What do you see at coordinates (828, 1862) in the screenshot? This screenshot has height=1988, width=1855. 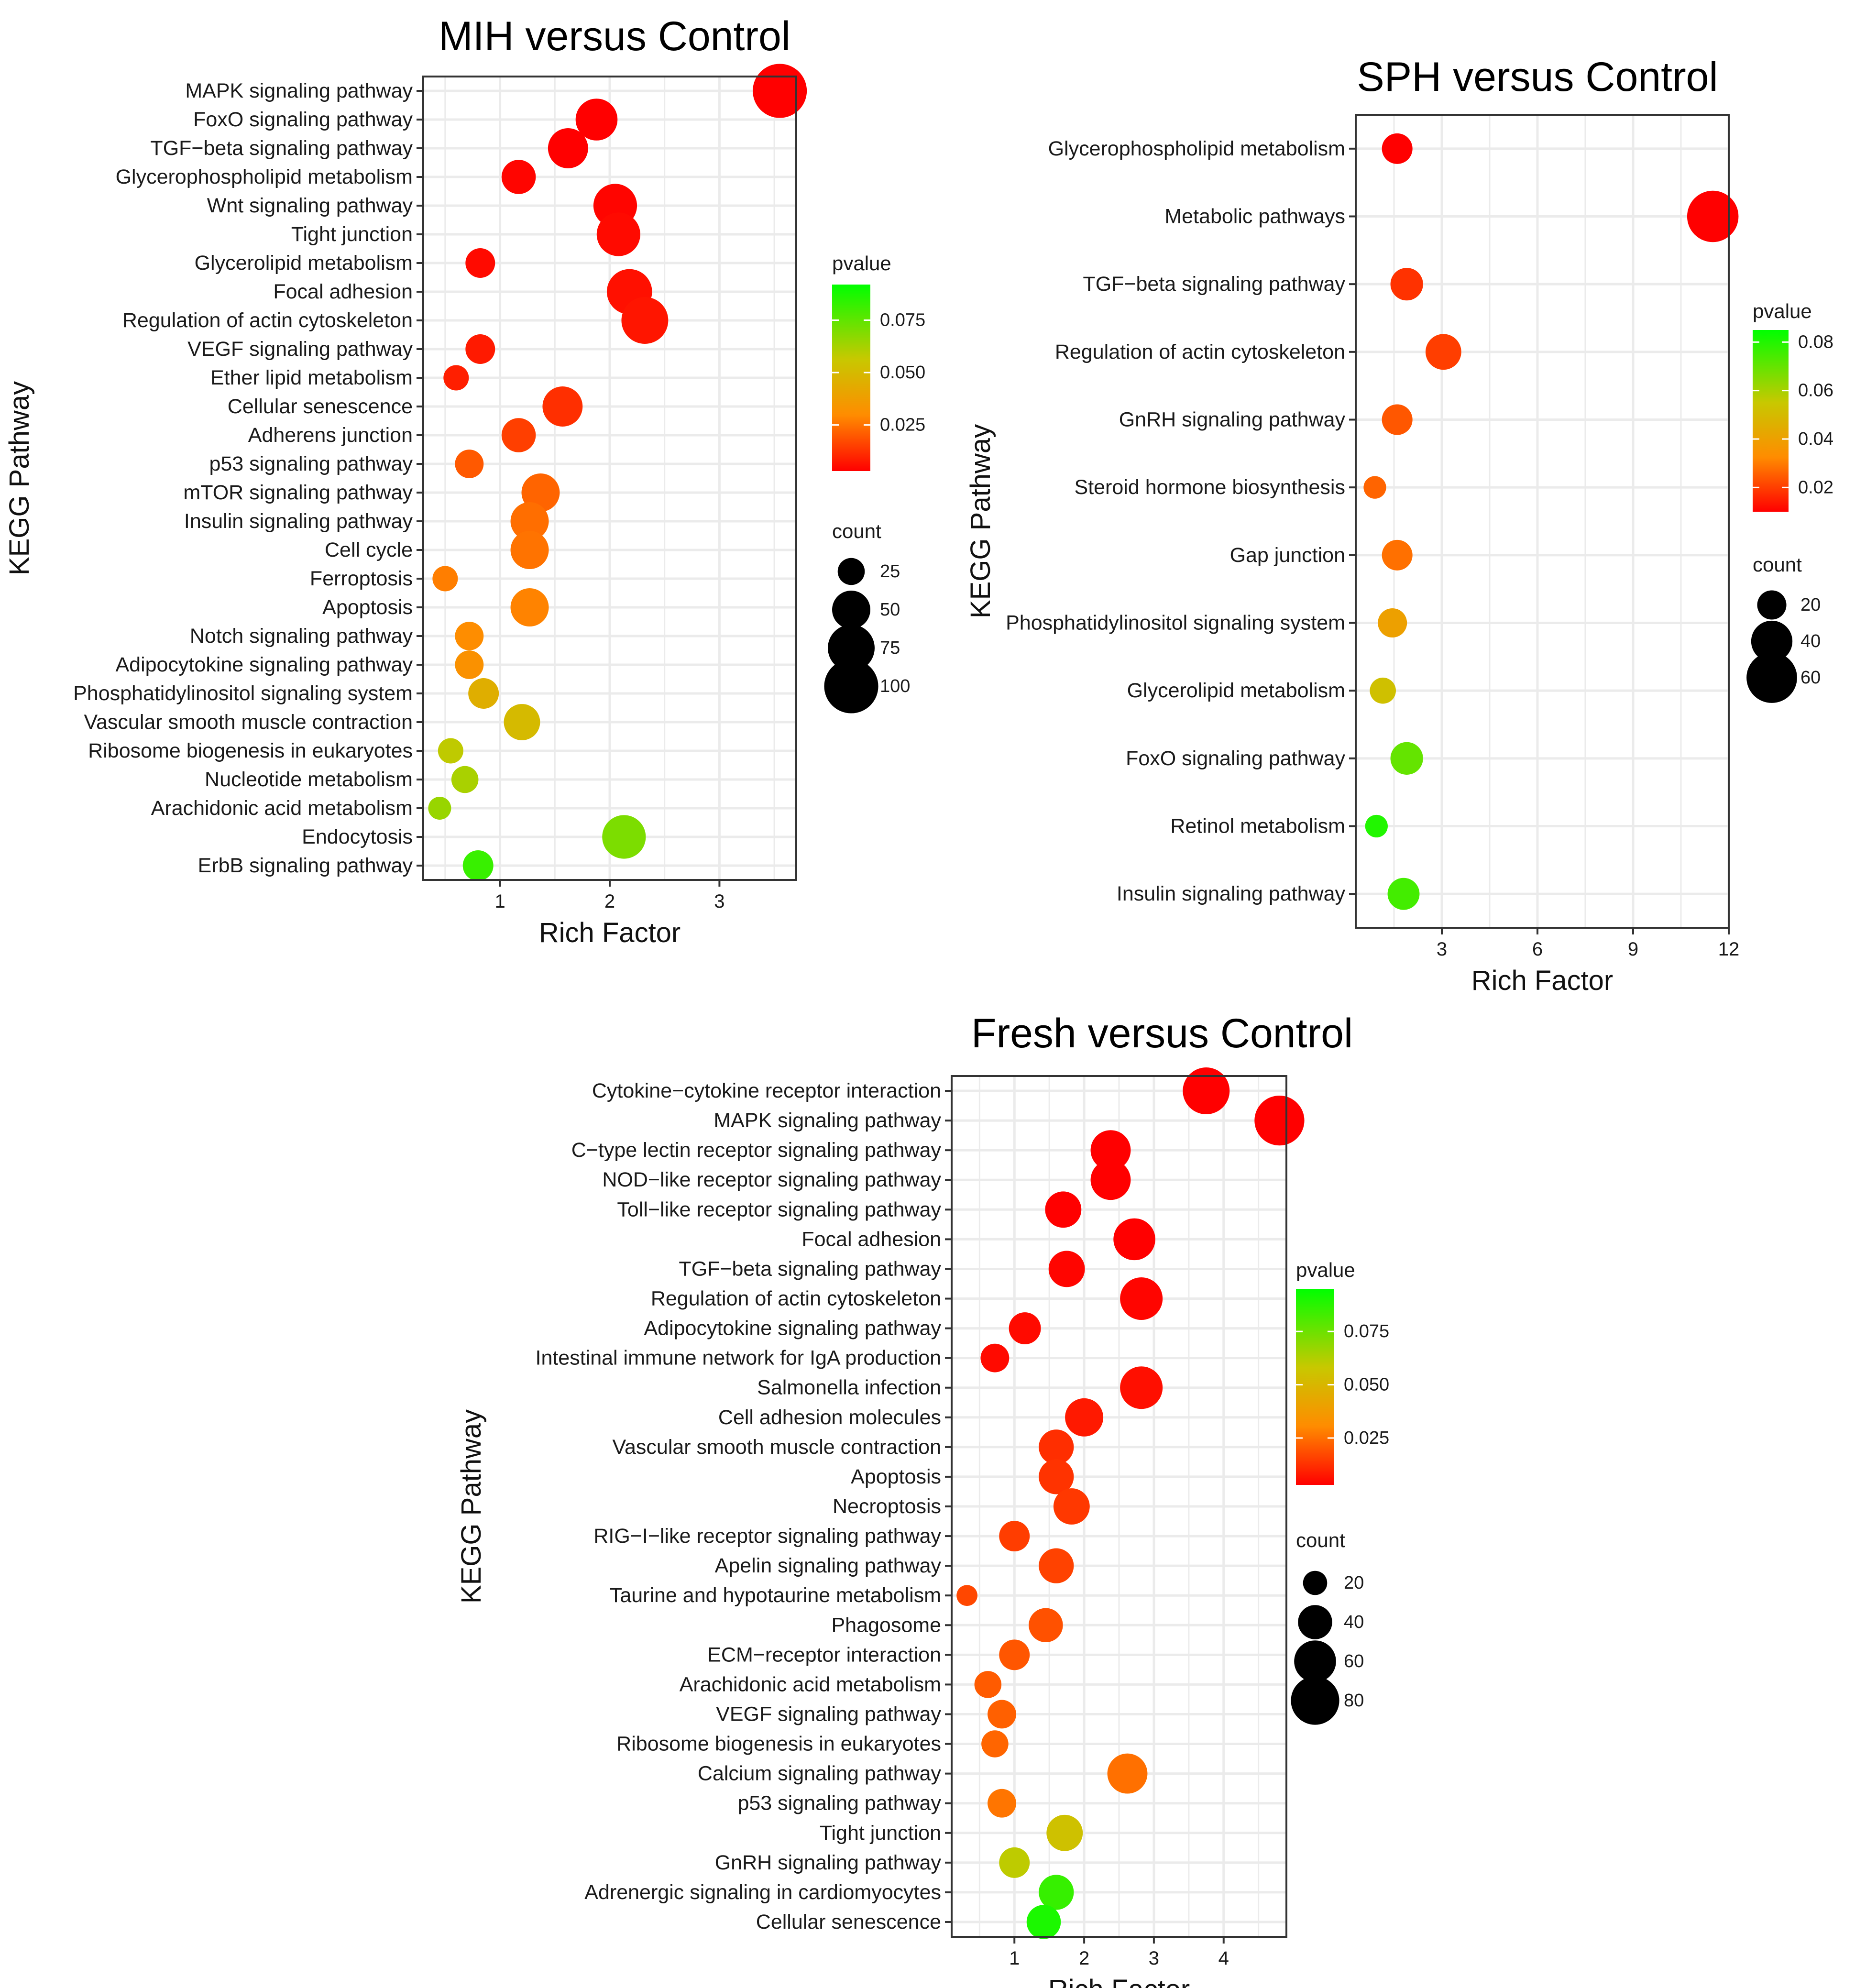 I see `y-tick-label: GnRH signaling pathway` at bounding box center [828, 1862].